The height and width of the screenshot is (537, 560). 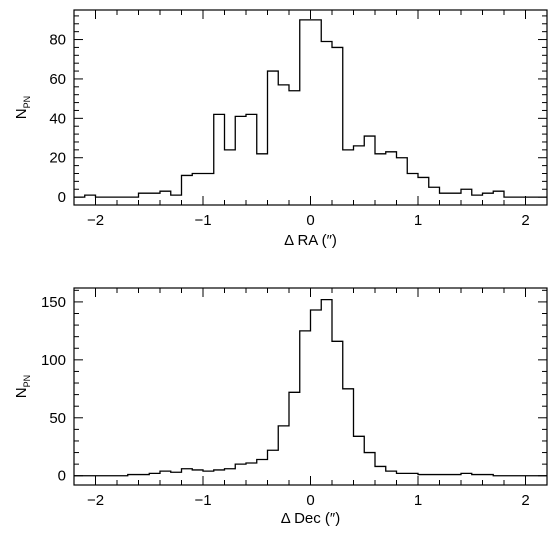 What do you see at coordinates (57, 418) in the screenshot?
I see `dec-y-tick-label: 50` at bounding box center [57, 418].